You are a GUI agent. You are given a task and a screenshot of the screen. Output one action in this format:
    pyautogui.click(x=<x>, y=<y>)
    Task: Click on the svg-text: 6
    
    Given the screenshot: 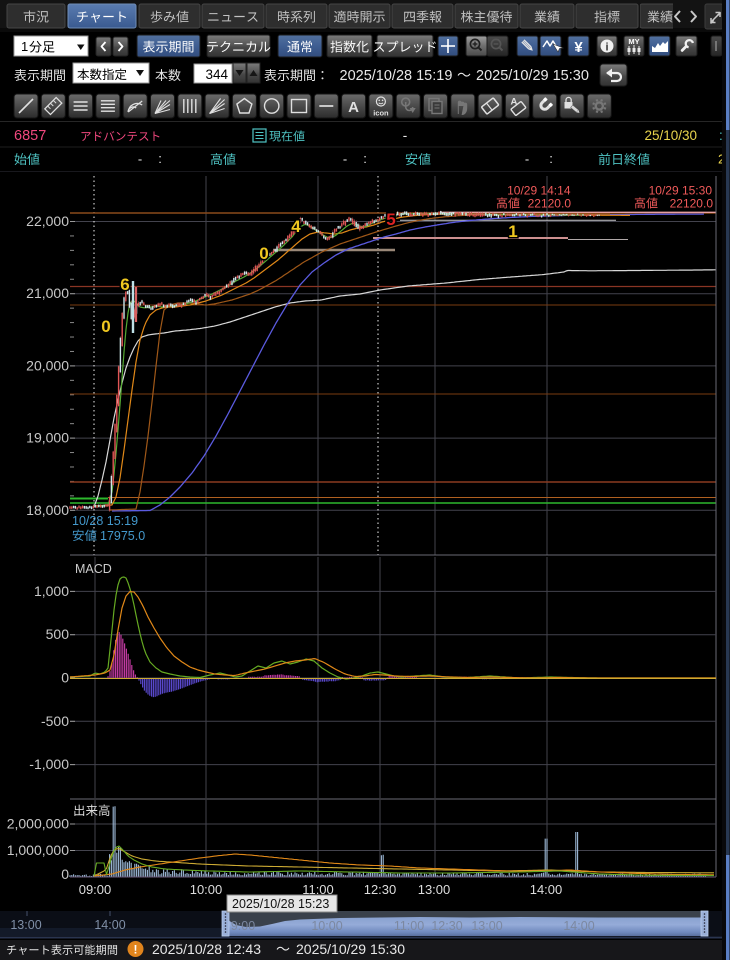 What is the action you would take?
    pyautogui.click(x=124, y=284)
    